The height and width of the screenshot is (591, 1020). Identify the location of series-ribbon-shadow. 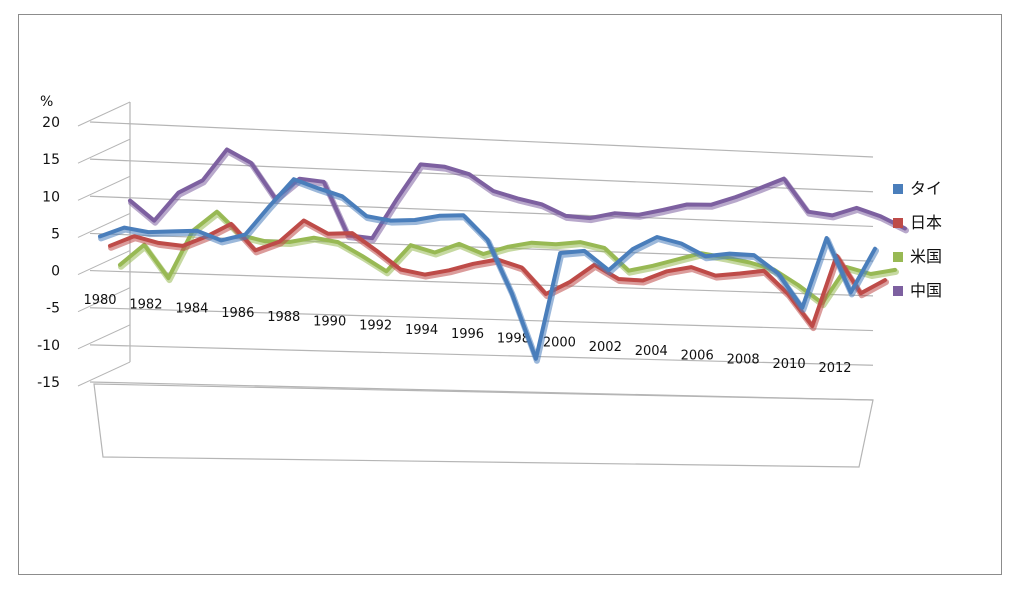
(518, 196).